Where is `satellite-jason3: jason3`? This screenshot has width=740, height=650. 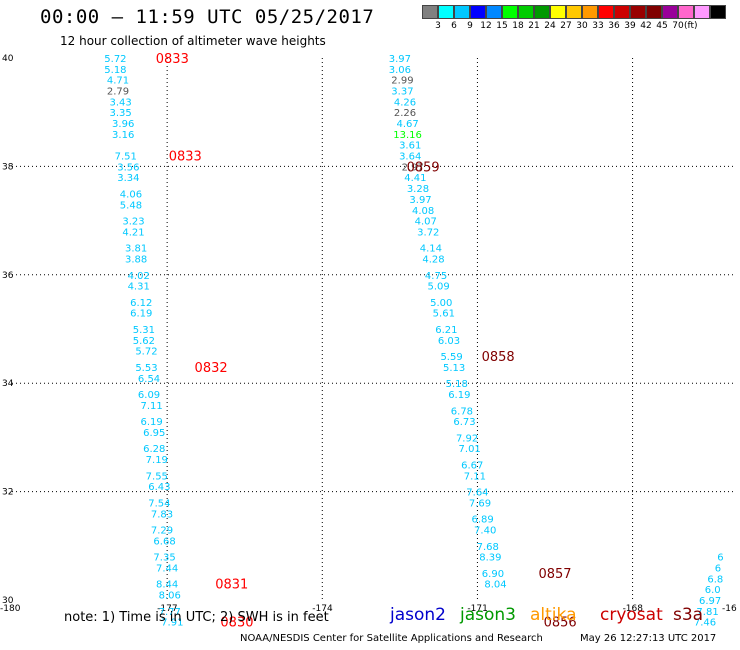
satellite-jason3: jason3 is located at coordinates (488, 615).